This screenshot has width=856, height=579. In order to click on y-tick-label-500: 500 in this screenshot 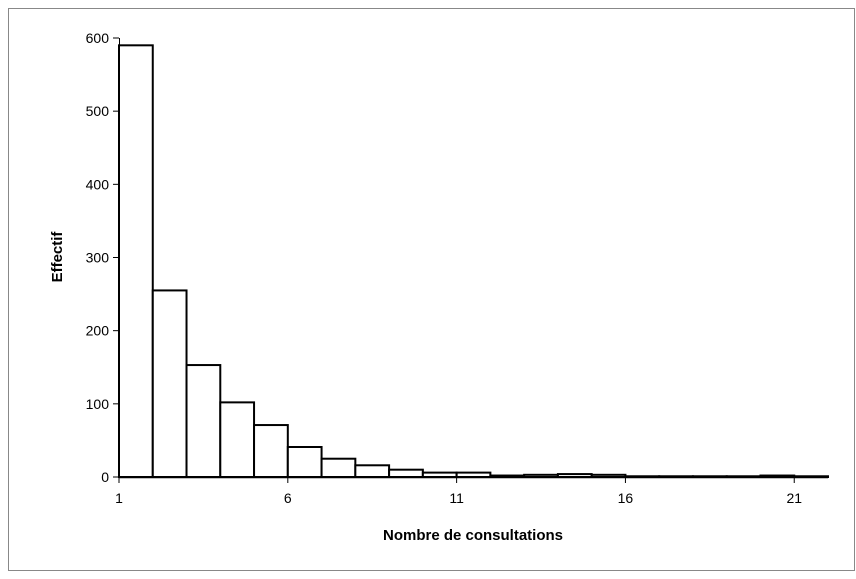, I will do `click(98, 111)`.